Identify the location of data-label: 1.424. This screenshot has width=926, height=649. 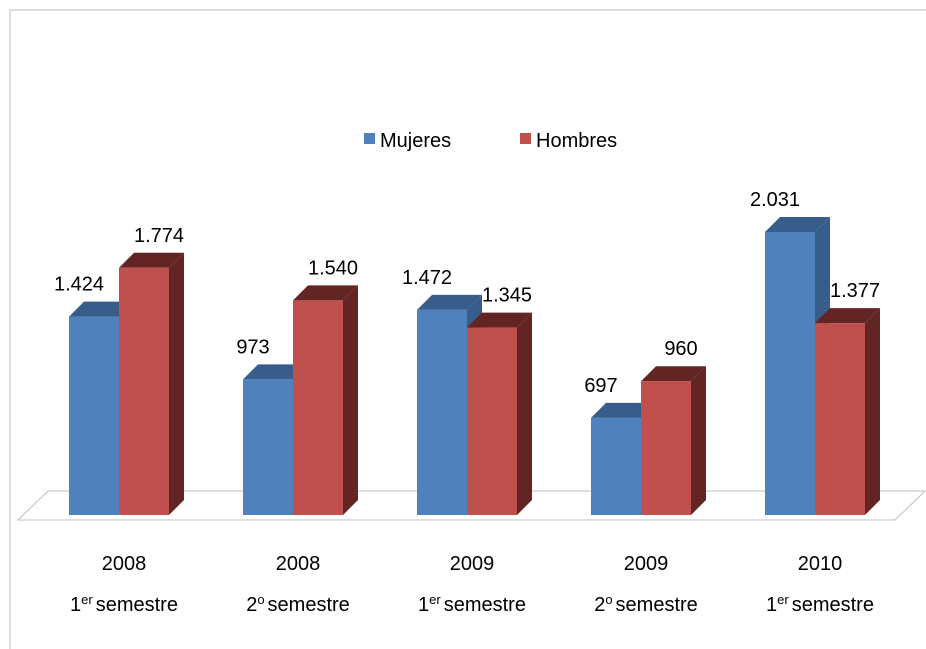
(79, 285).